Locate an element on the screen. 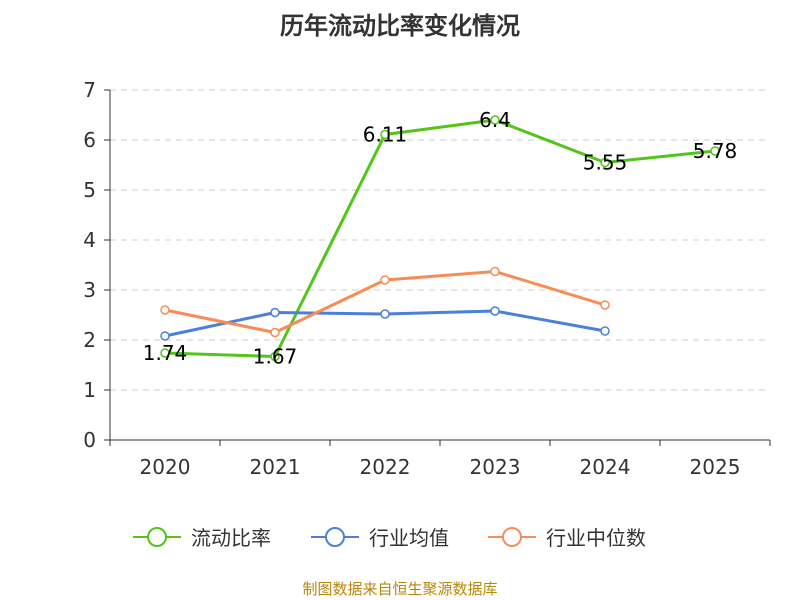  y-tick-label: 1 is located at coordinates (89, 390).